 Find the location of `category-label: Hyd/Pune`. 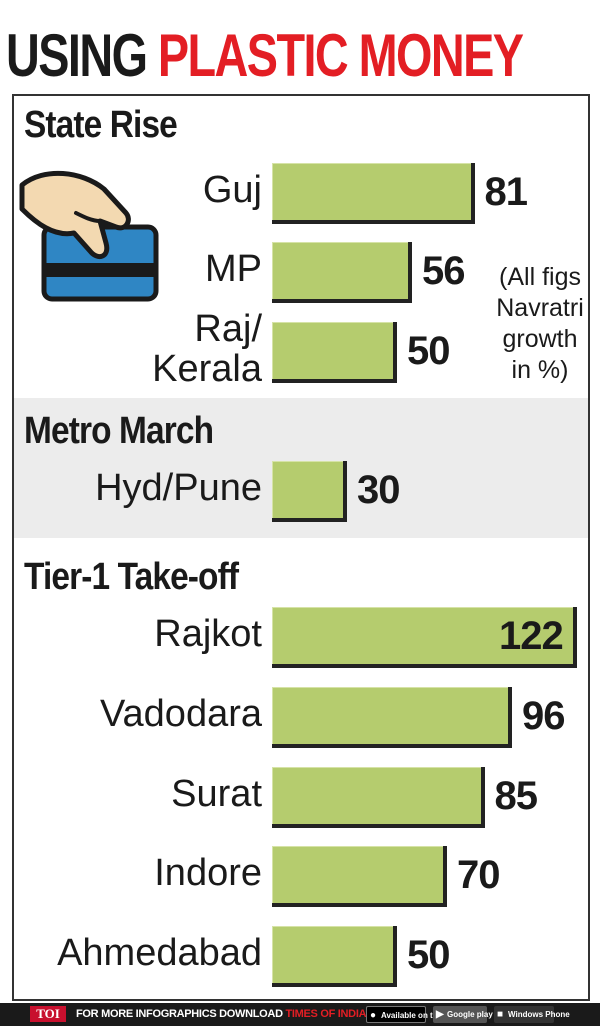

category-label: Hyd/Pune is located at coordinates (178, 488).